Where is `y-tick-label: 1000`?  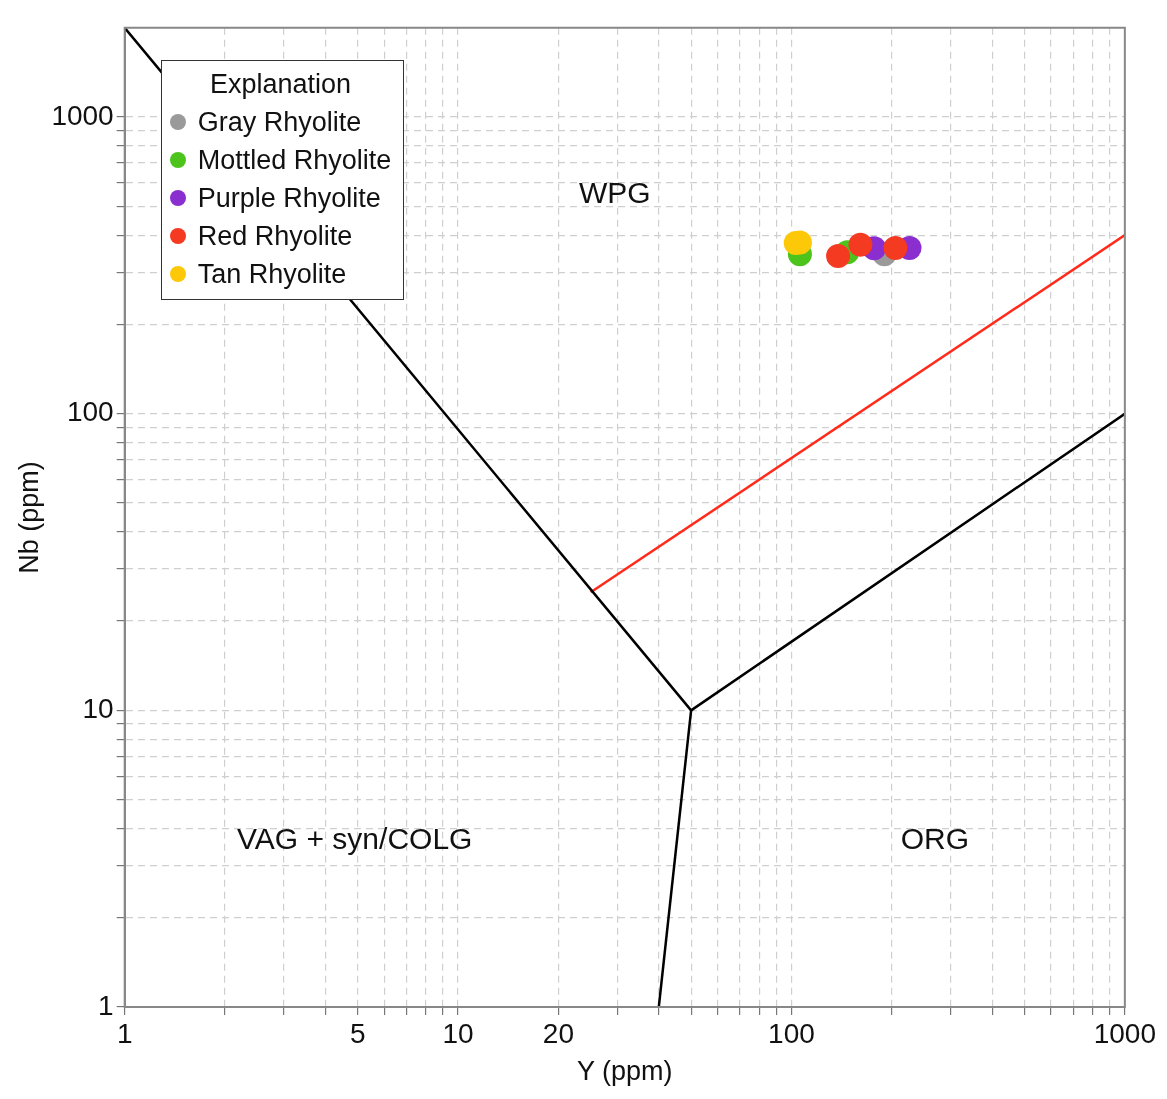
y-tick-label: 1000 is located at coordinates (82, 115).